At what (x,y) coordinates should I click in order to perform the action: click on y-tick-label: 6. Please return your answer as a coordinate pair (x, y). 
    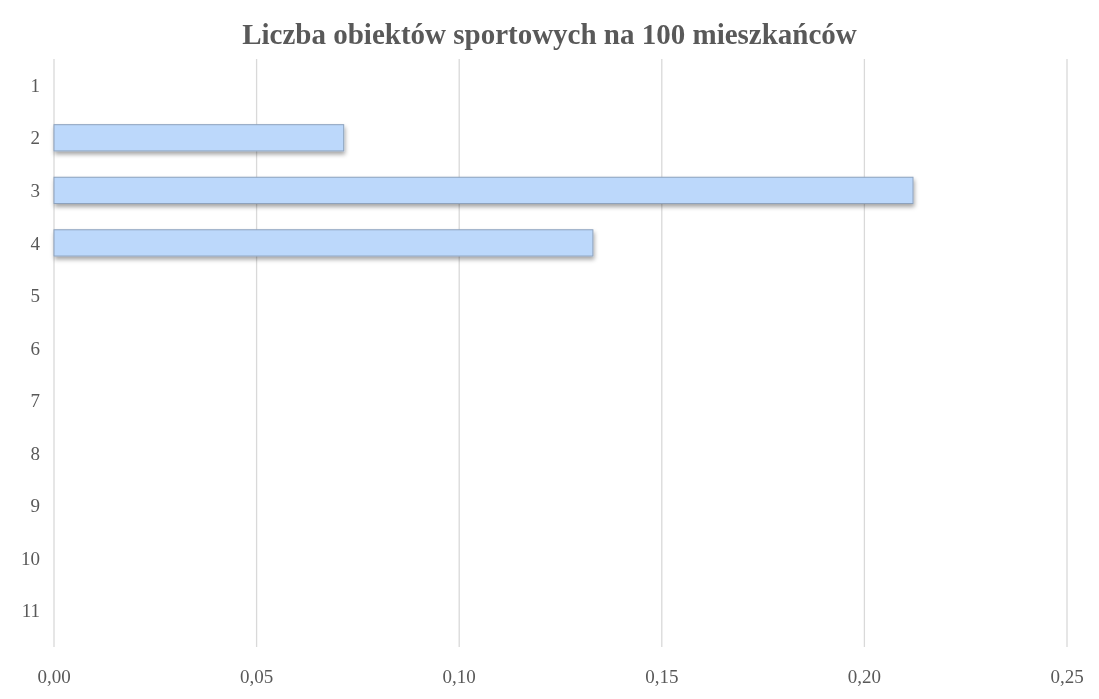
    Looking at the image, I should click on (35, 348).